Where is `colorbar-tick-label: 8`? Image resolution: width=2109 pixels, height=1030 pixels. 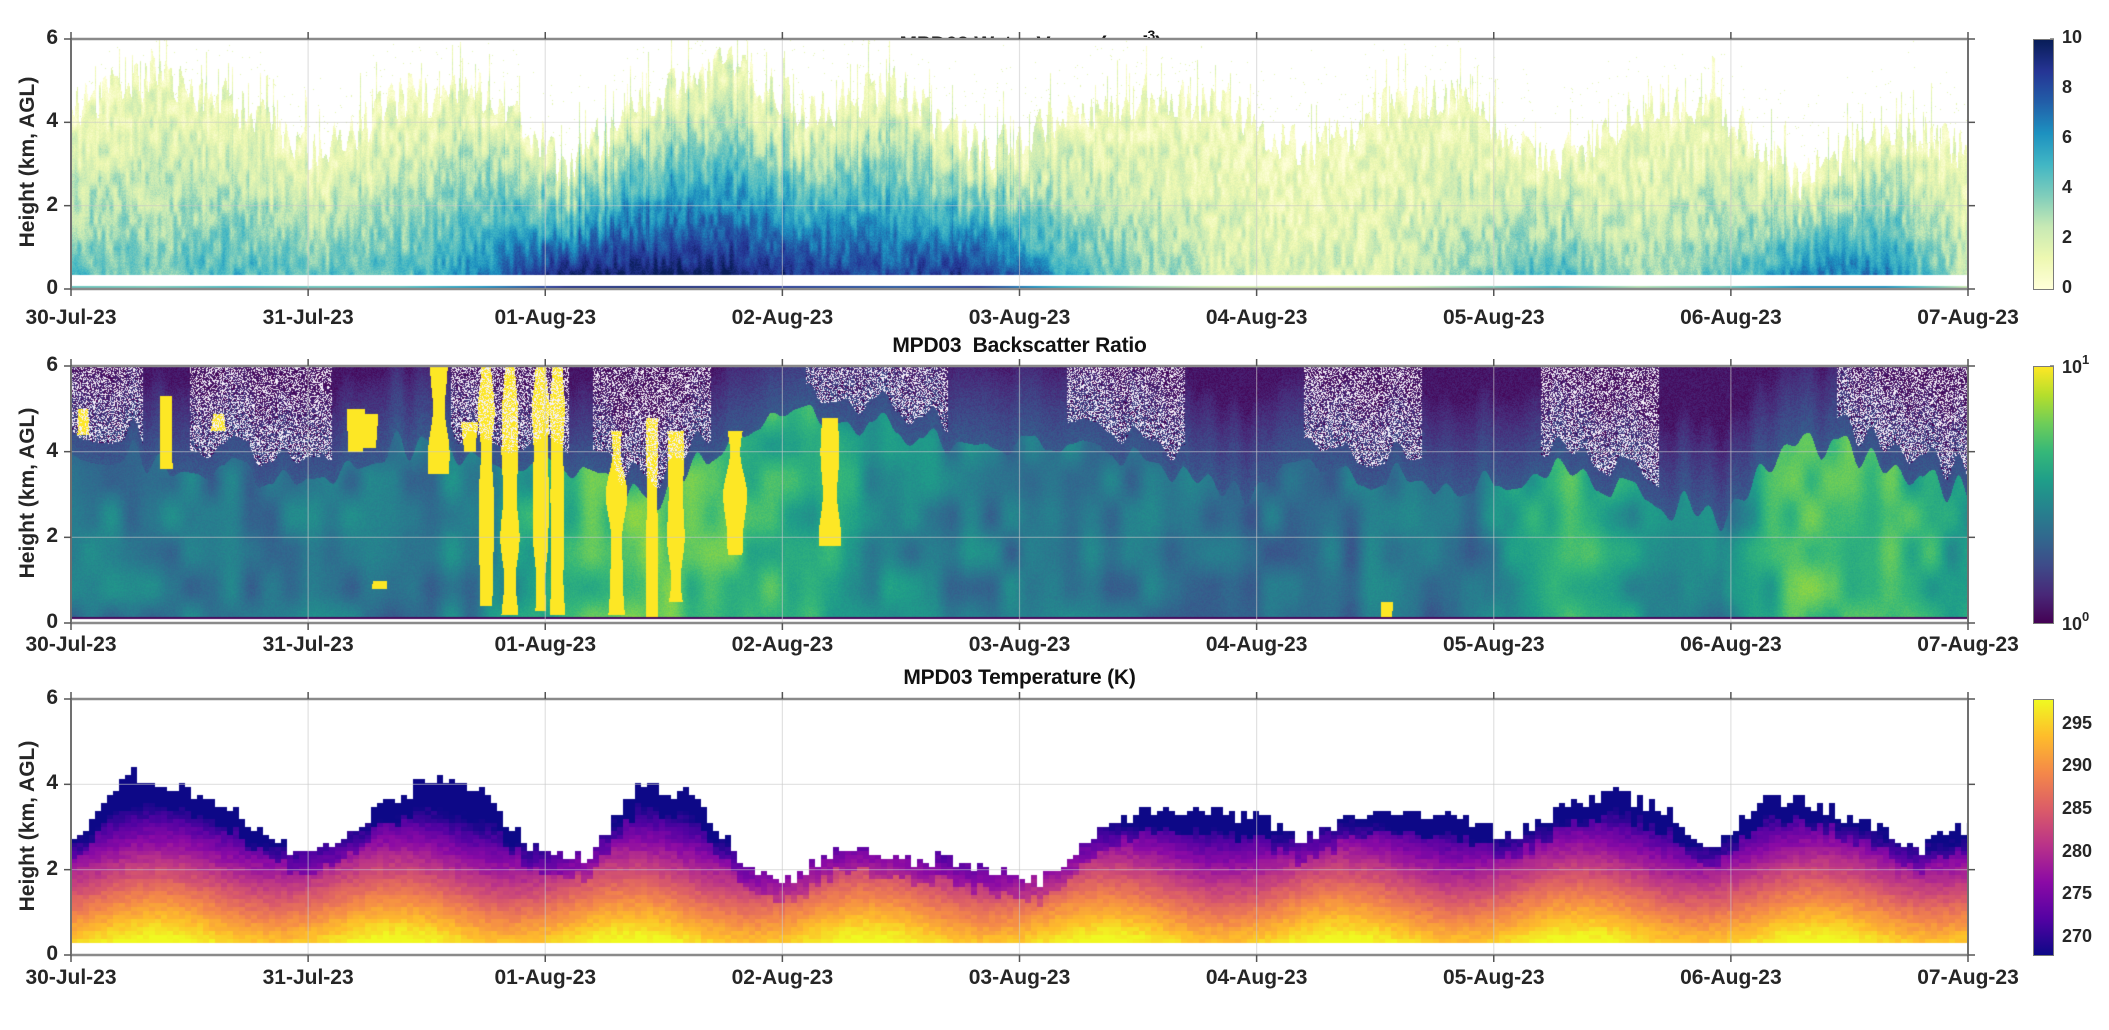 colorbar-tick-label: 8 is located at coordinates (2067, 87).